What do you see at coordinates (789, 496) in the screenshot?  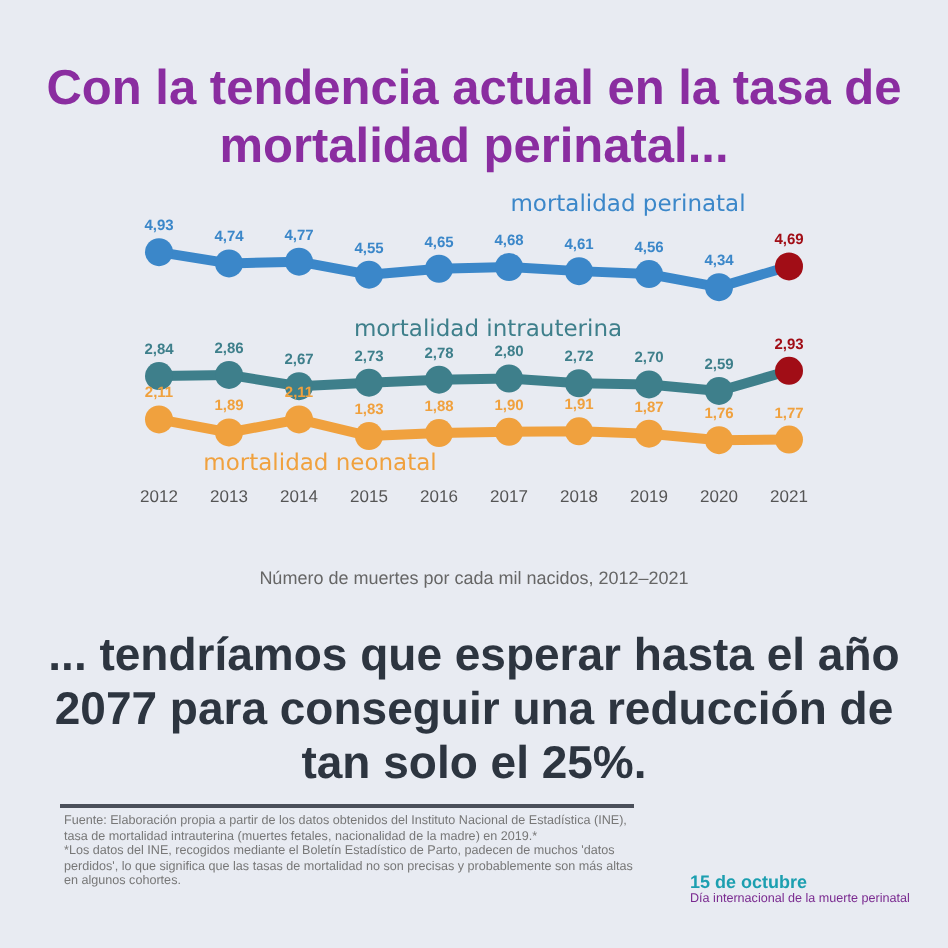 I see `x-tick-label: 2021` at bounding box center [789, 496].